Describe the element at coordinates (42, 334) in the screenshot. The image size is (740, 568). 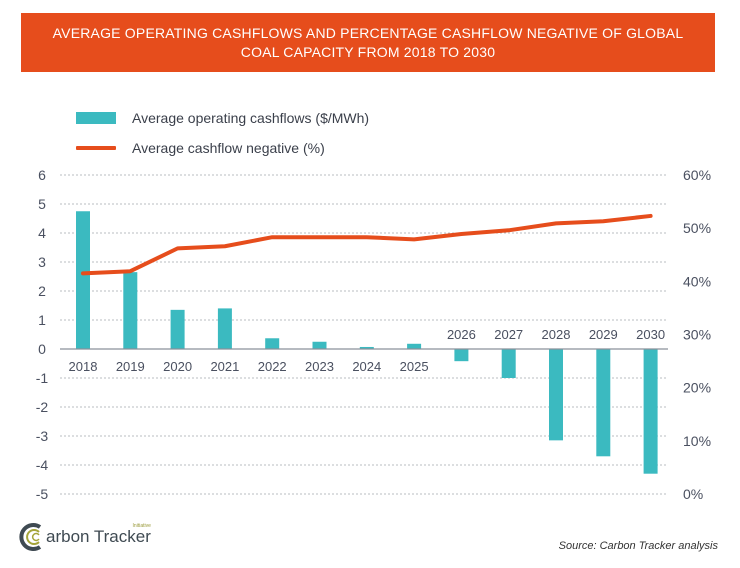
I see `left-axis-ticks: 6 5 4 3 2 1 0 -1 -2 -3 -4 -5` at that location.